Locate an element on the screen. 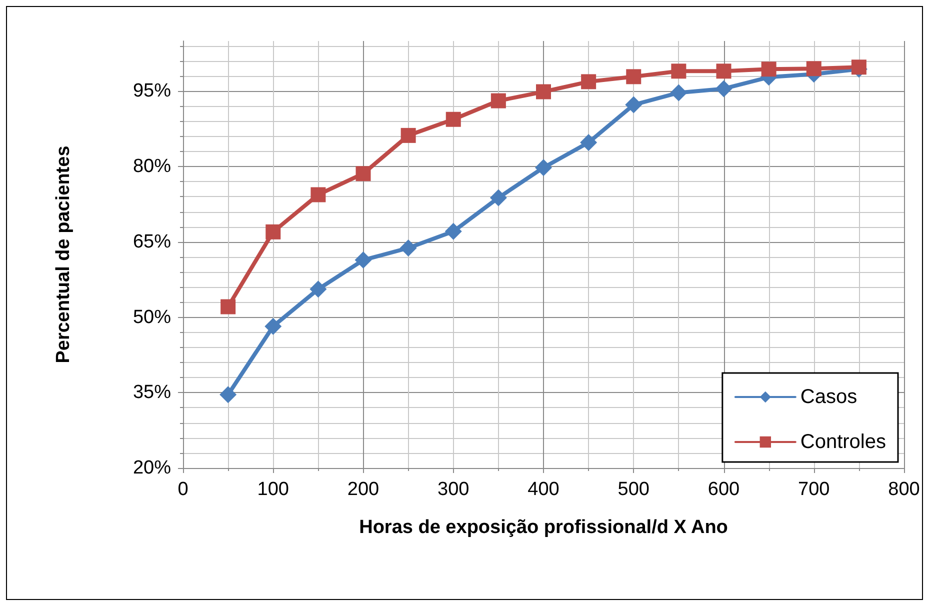  x-tick-label: 0 is located at coordinates (183, 489).